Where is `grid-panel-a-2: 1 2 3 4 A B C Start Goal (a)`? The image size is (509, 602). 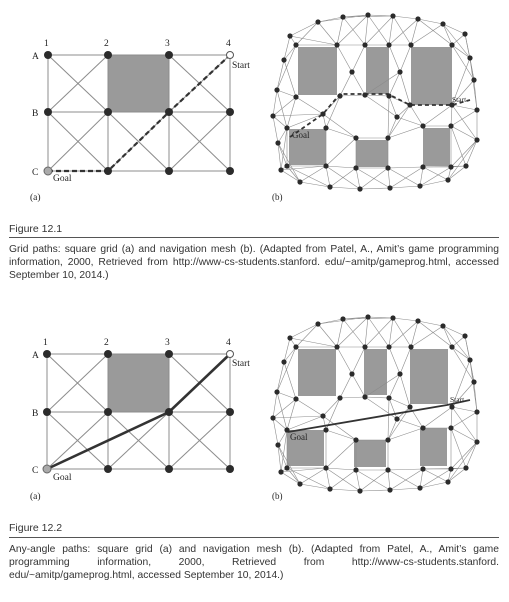
grid-panel-a-2: 1 2 3 4 A B C Start Goal (a) is located at coordinates (140, 420).